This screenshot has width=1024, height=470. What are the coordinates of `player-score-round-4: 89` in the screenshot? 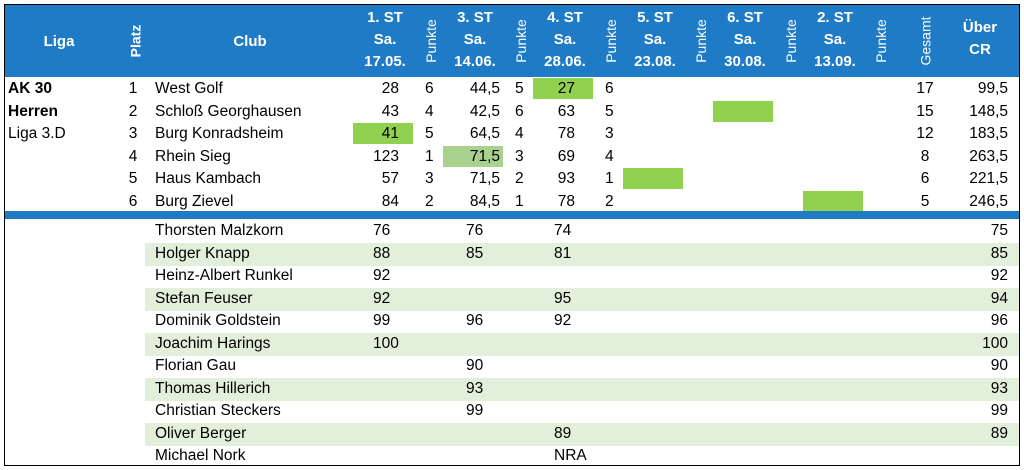 It's located at (563, 433).